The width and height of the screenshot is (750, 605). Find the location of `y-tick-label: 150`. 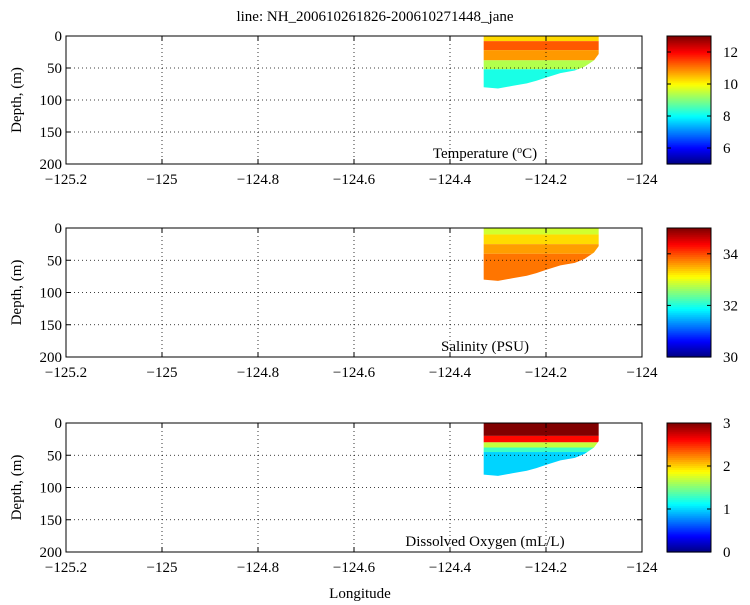

y-tick-label: 150 is located at coordinates (51, 133).